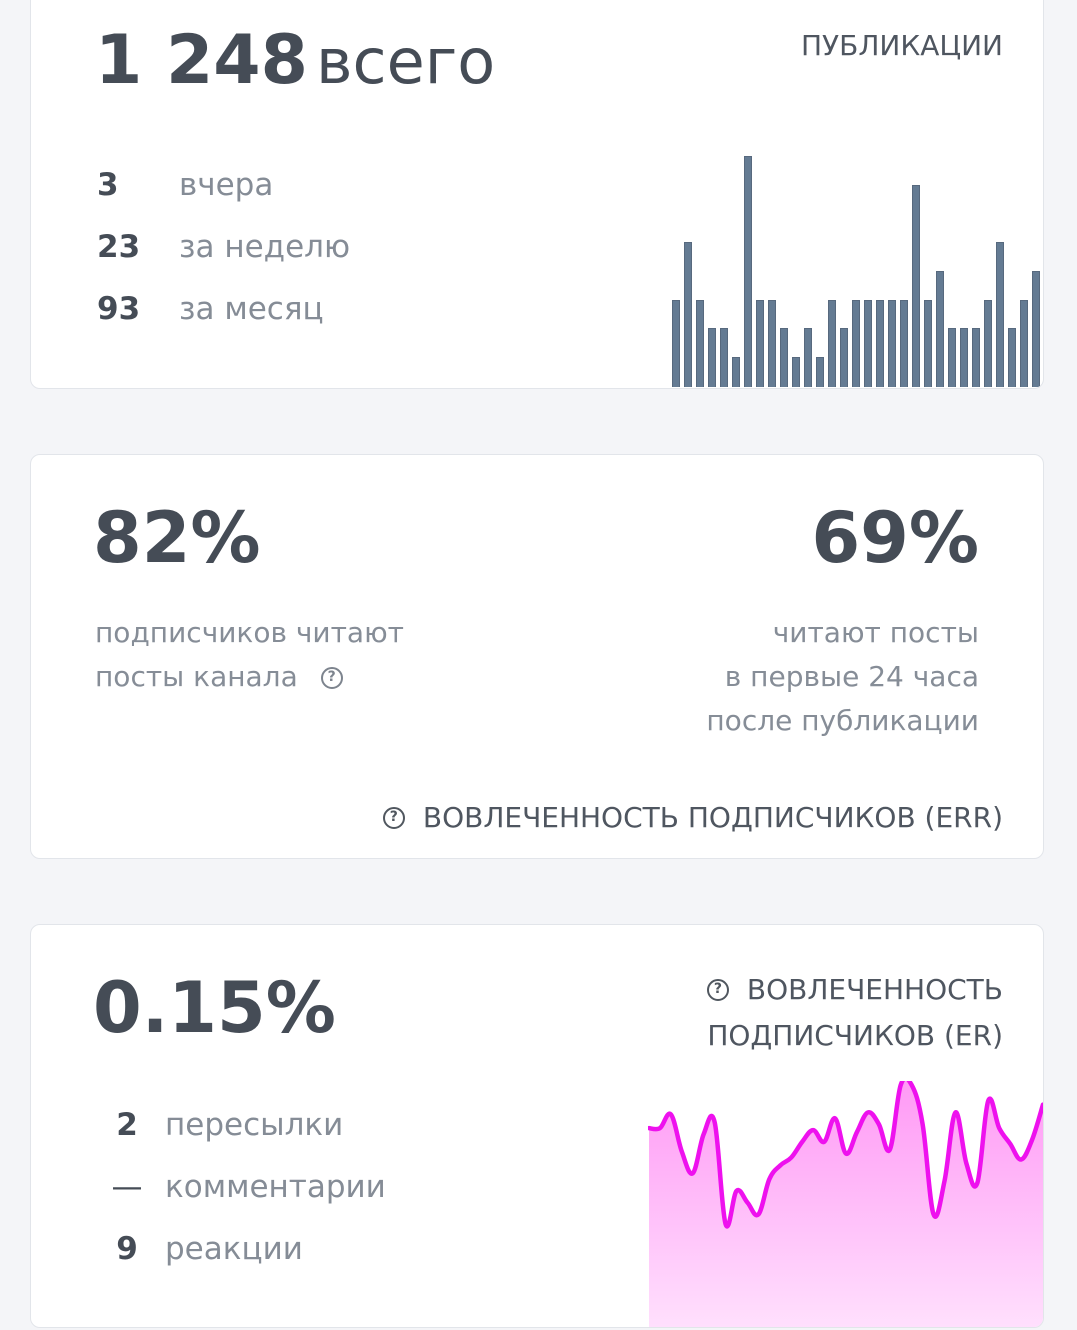 This screenshot has height=1330, width=1077. What do you see at coordinates (855, 1035) in the screenshot?
I see `er-section-label-text-2: ПОДПИСЧИКОВ (ER)` at bounding box center [855, 1035].